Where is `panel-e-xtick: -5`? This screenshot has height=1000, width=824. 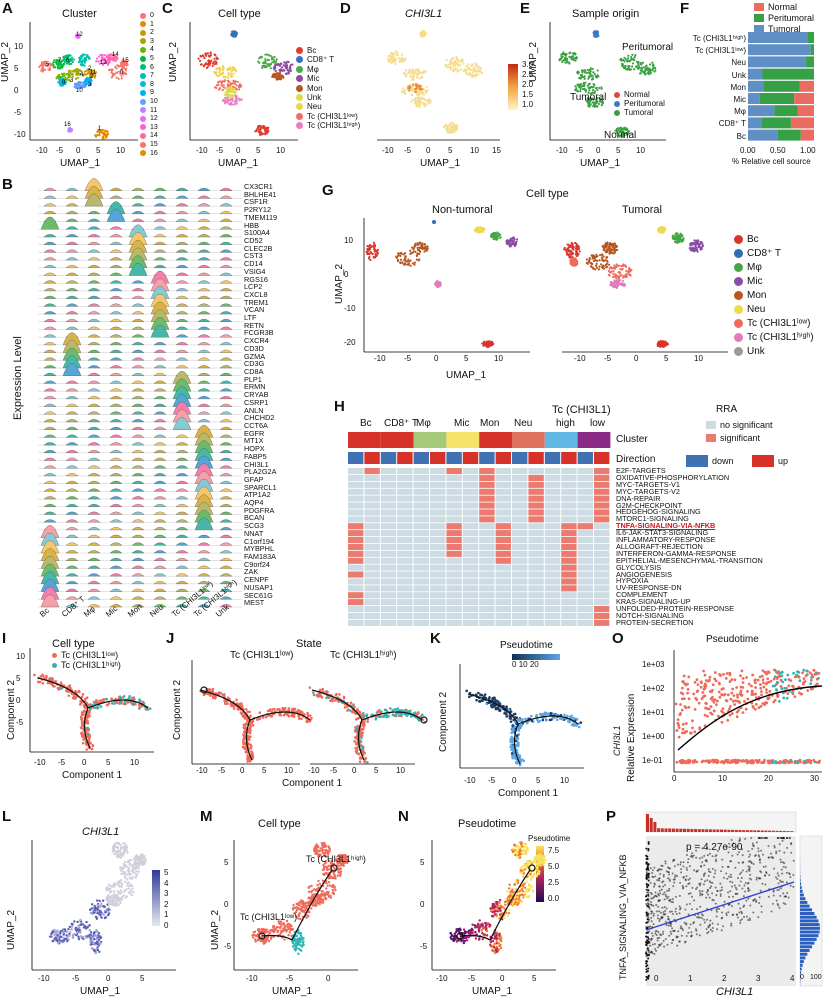
panel-e-xtick: -5 is located at coordinates (580, 150).